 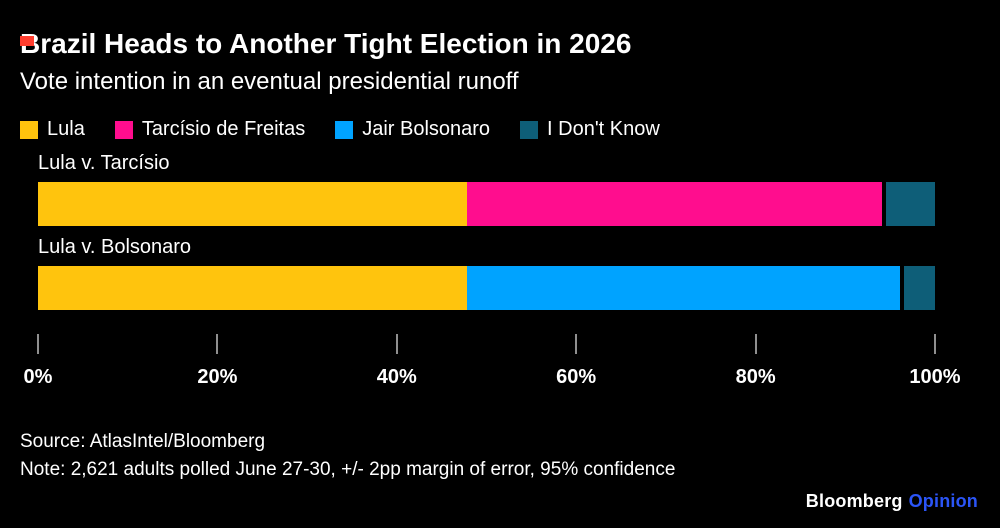 What do you see at coordinates (576, 376) in the screenshot?
I see `x-tick-label: 60%` at bounding box center [576, 376].